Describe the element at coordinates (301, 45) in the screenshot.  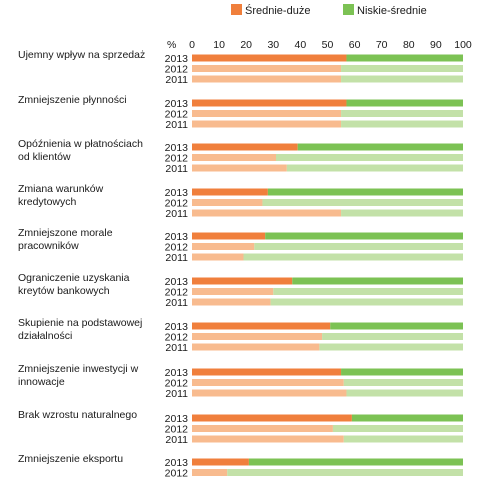
I see `tick-label-40: 40` at that location.